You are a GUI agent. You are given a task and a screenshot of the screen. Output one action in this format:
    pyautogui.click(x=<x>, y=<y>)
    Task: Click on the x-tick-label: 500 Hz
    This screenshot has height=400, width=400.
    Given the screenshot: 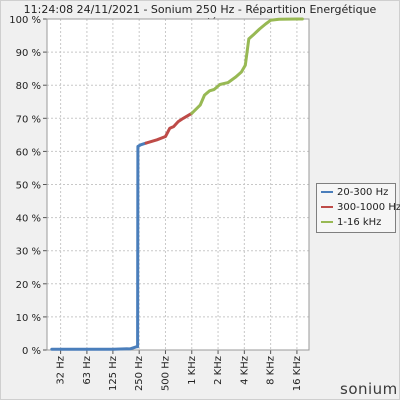 What is the action you would take?
    pyautogui.click(x=165, y=373)
    